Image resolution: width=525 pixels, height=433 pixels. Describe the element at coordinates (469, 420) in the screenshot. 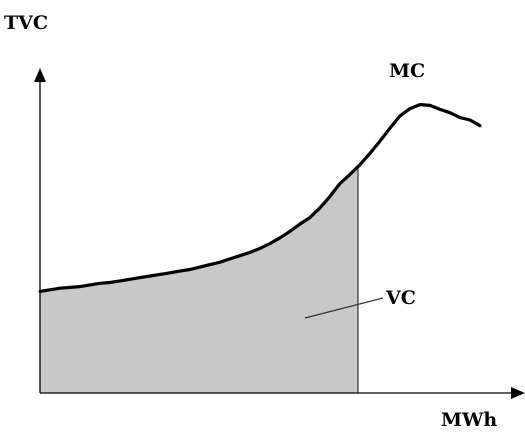

I see `x-axis-label: MWh` at that location.